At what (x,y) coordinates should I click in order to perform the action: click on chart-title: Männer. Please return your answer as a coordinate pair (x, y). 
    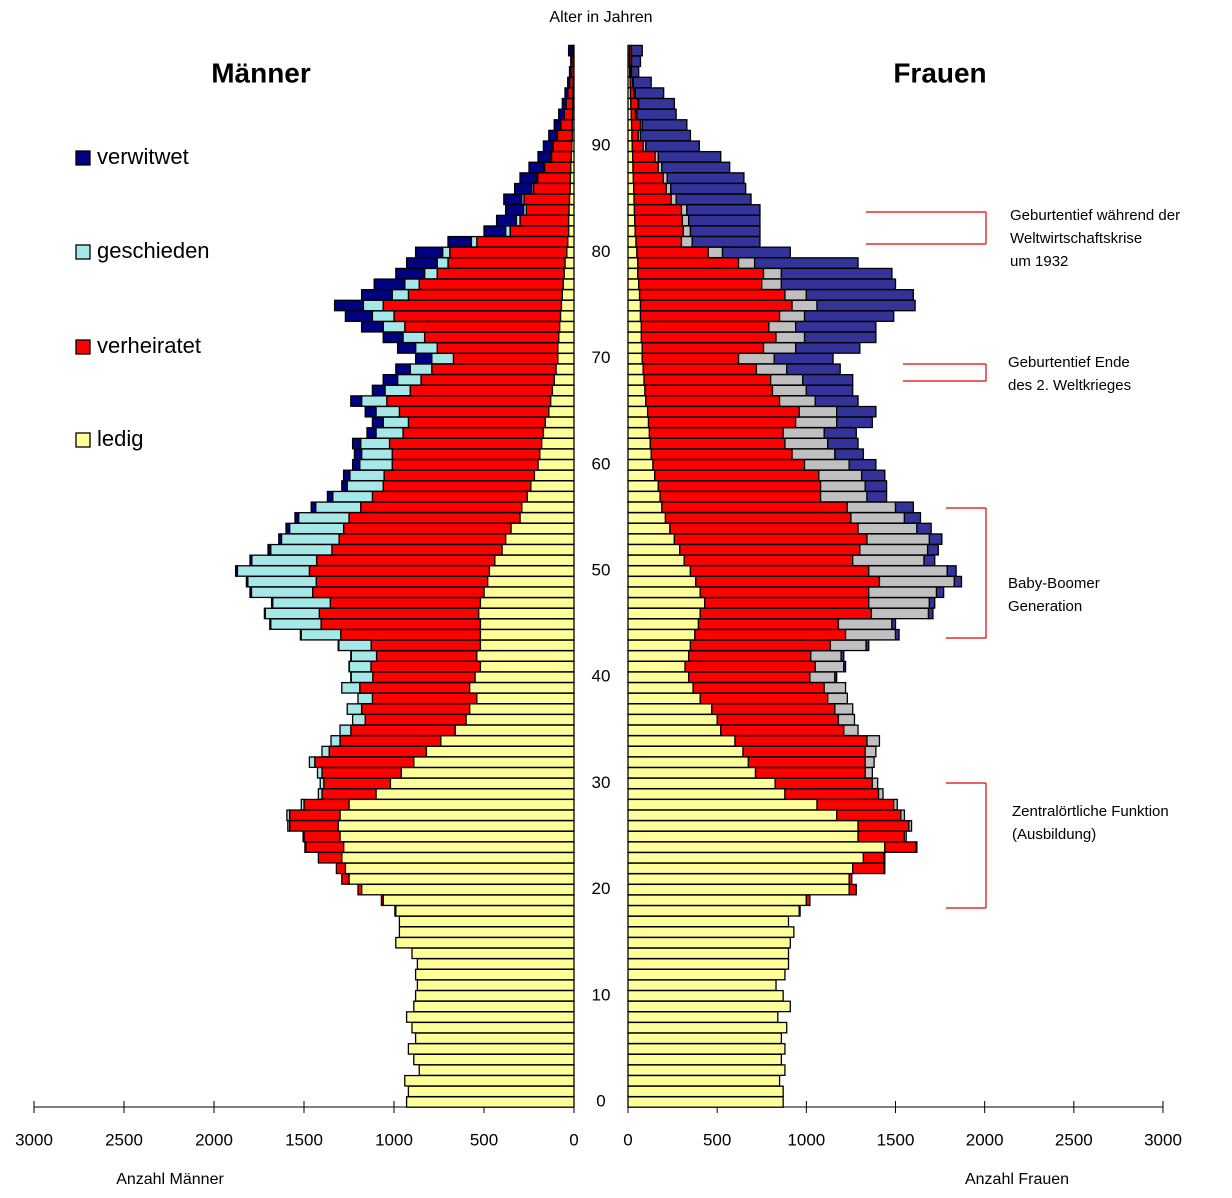
    Looking at the image, I should click on (261, 72).